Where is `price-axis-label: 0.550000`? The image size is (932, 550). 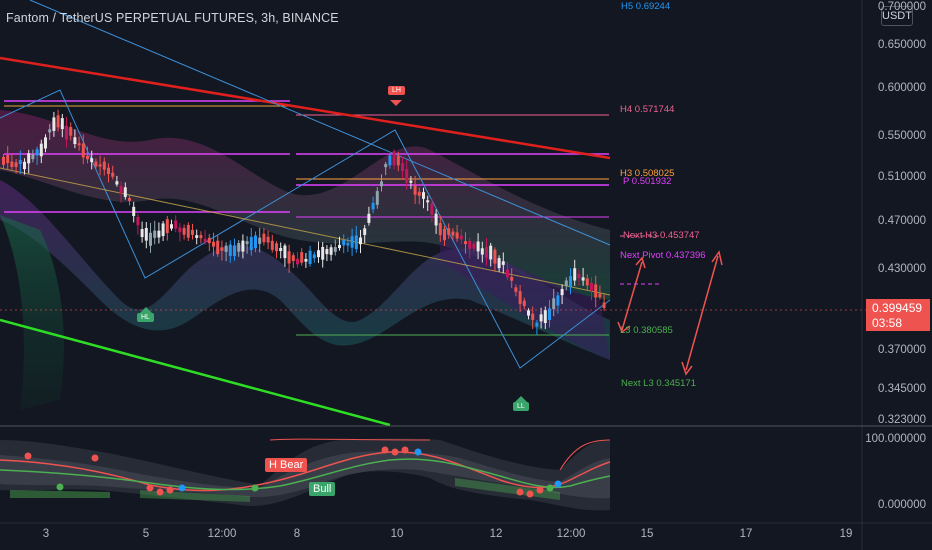
price-axis-label: 0.550000 is located at coordinates (902, 136).